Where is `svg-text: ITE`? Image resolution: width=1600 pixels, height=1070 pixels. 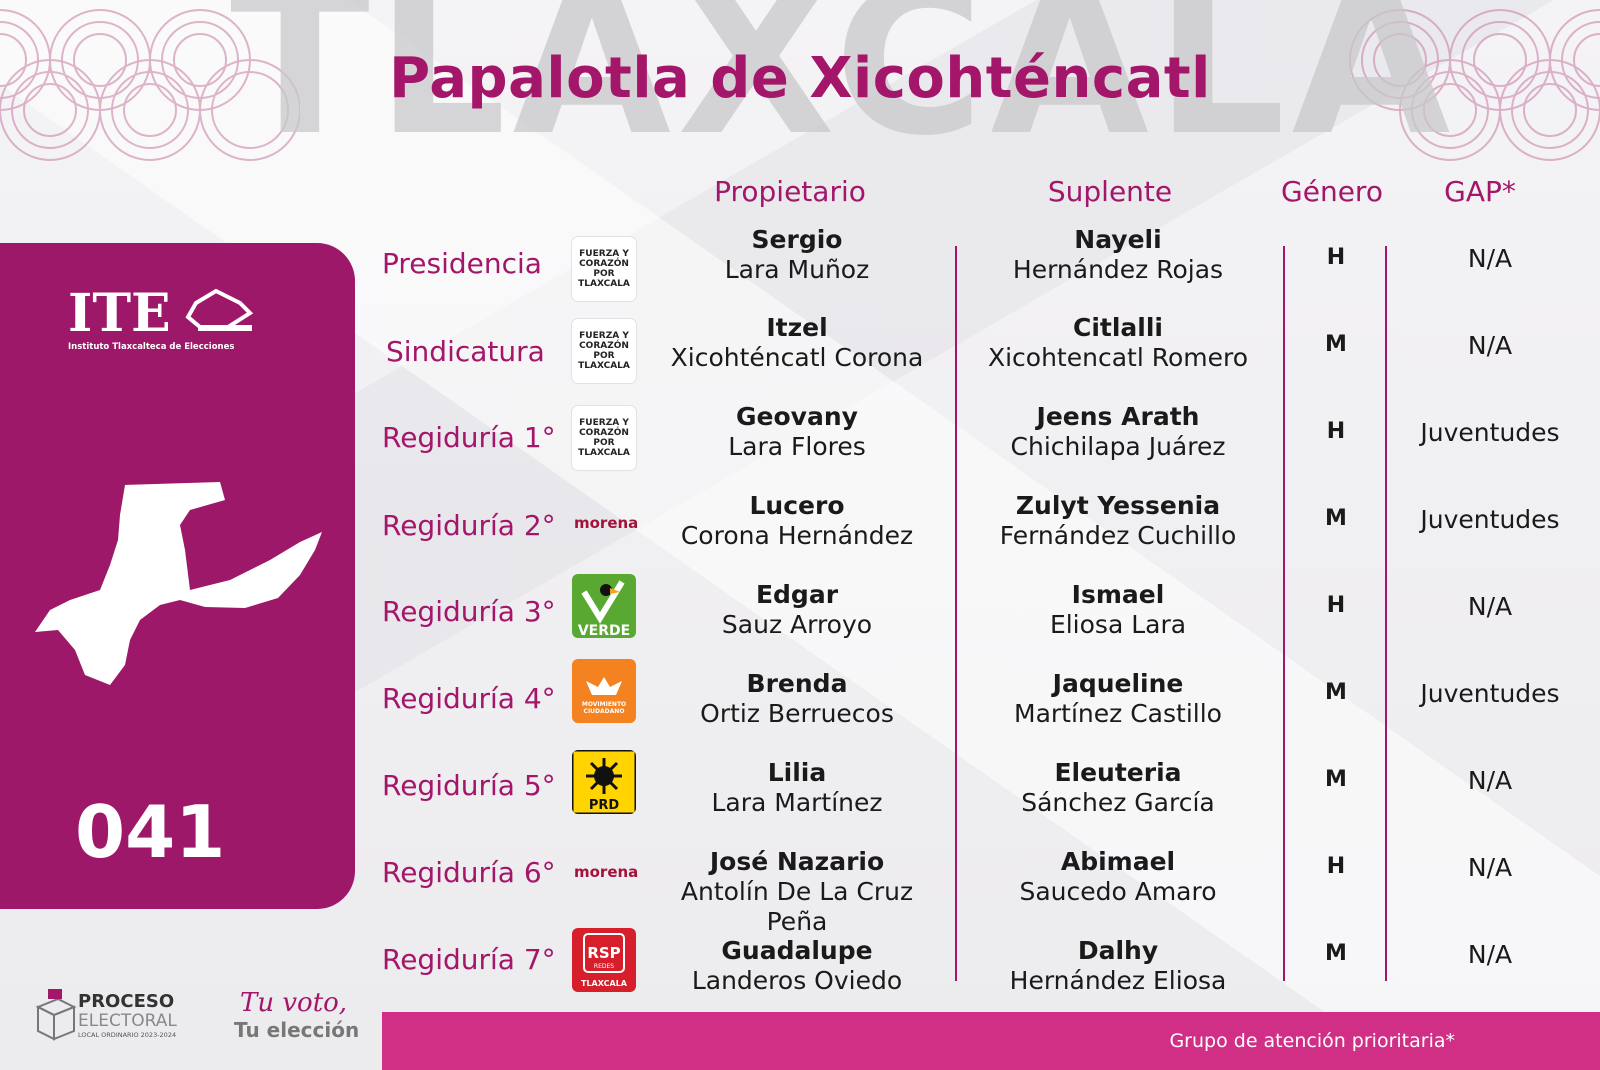 svg-text: ITE is located at coordinates (119, 313).